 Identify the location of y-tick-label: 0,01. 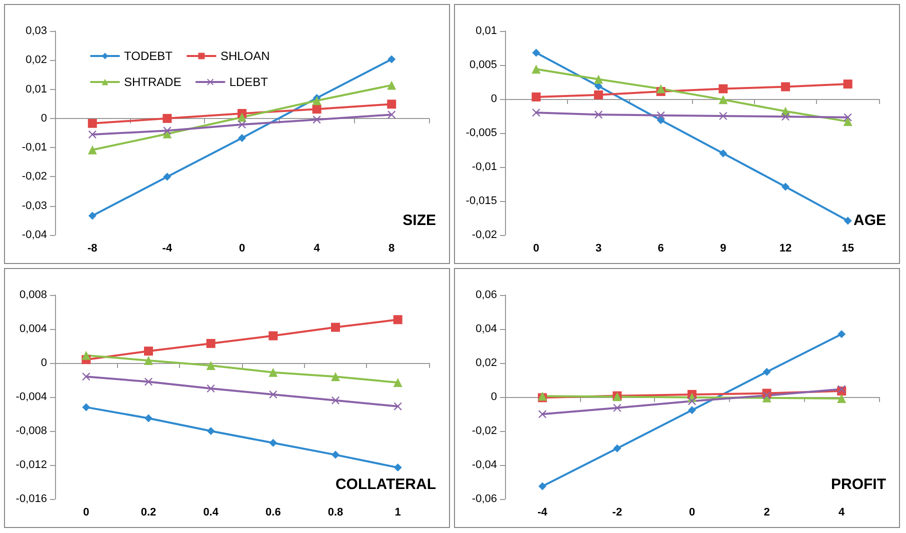
(486, 31).